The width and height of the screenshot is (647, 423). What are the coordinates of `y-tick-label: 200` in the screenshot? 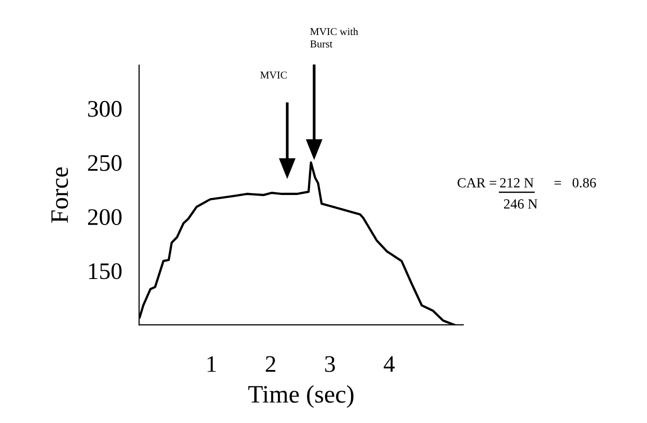 It's located at (105, 217).